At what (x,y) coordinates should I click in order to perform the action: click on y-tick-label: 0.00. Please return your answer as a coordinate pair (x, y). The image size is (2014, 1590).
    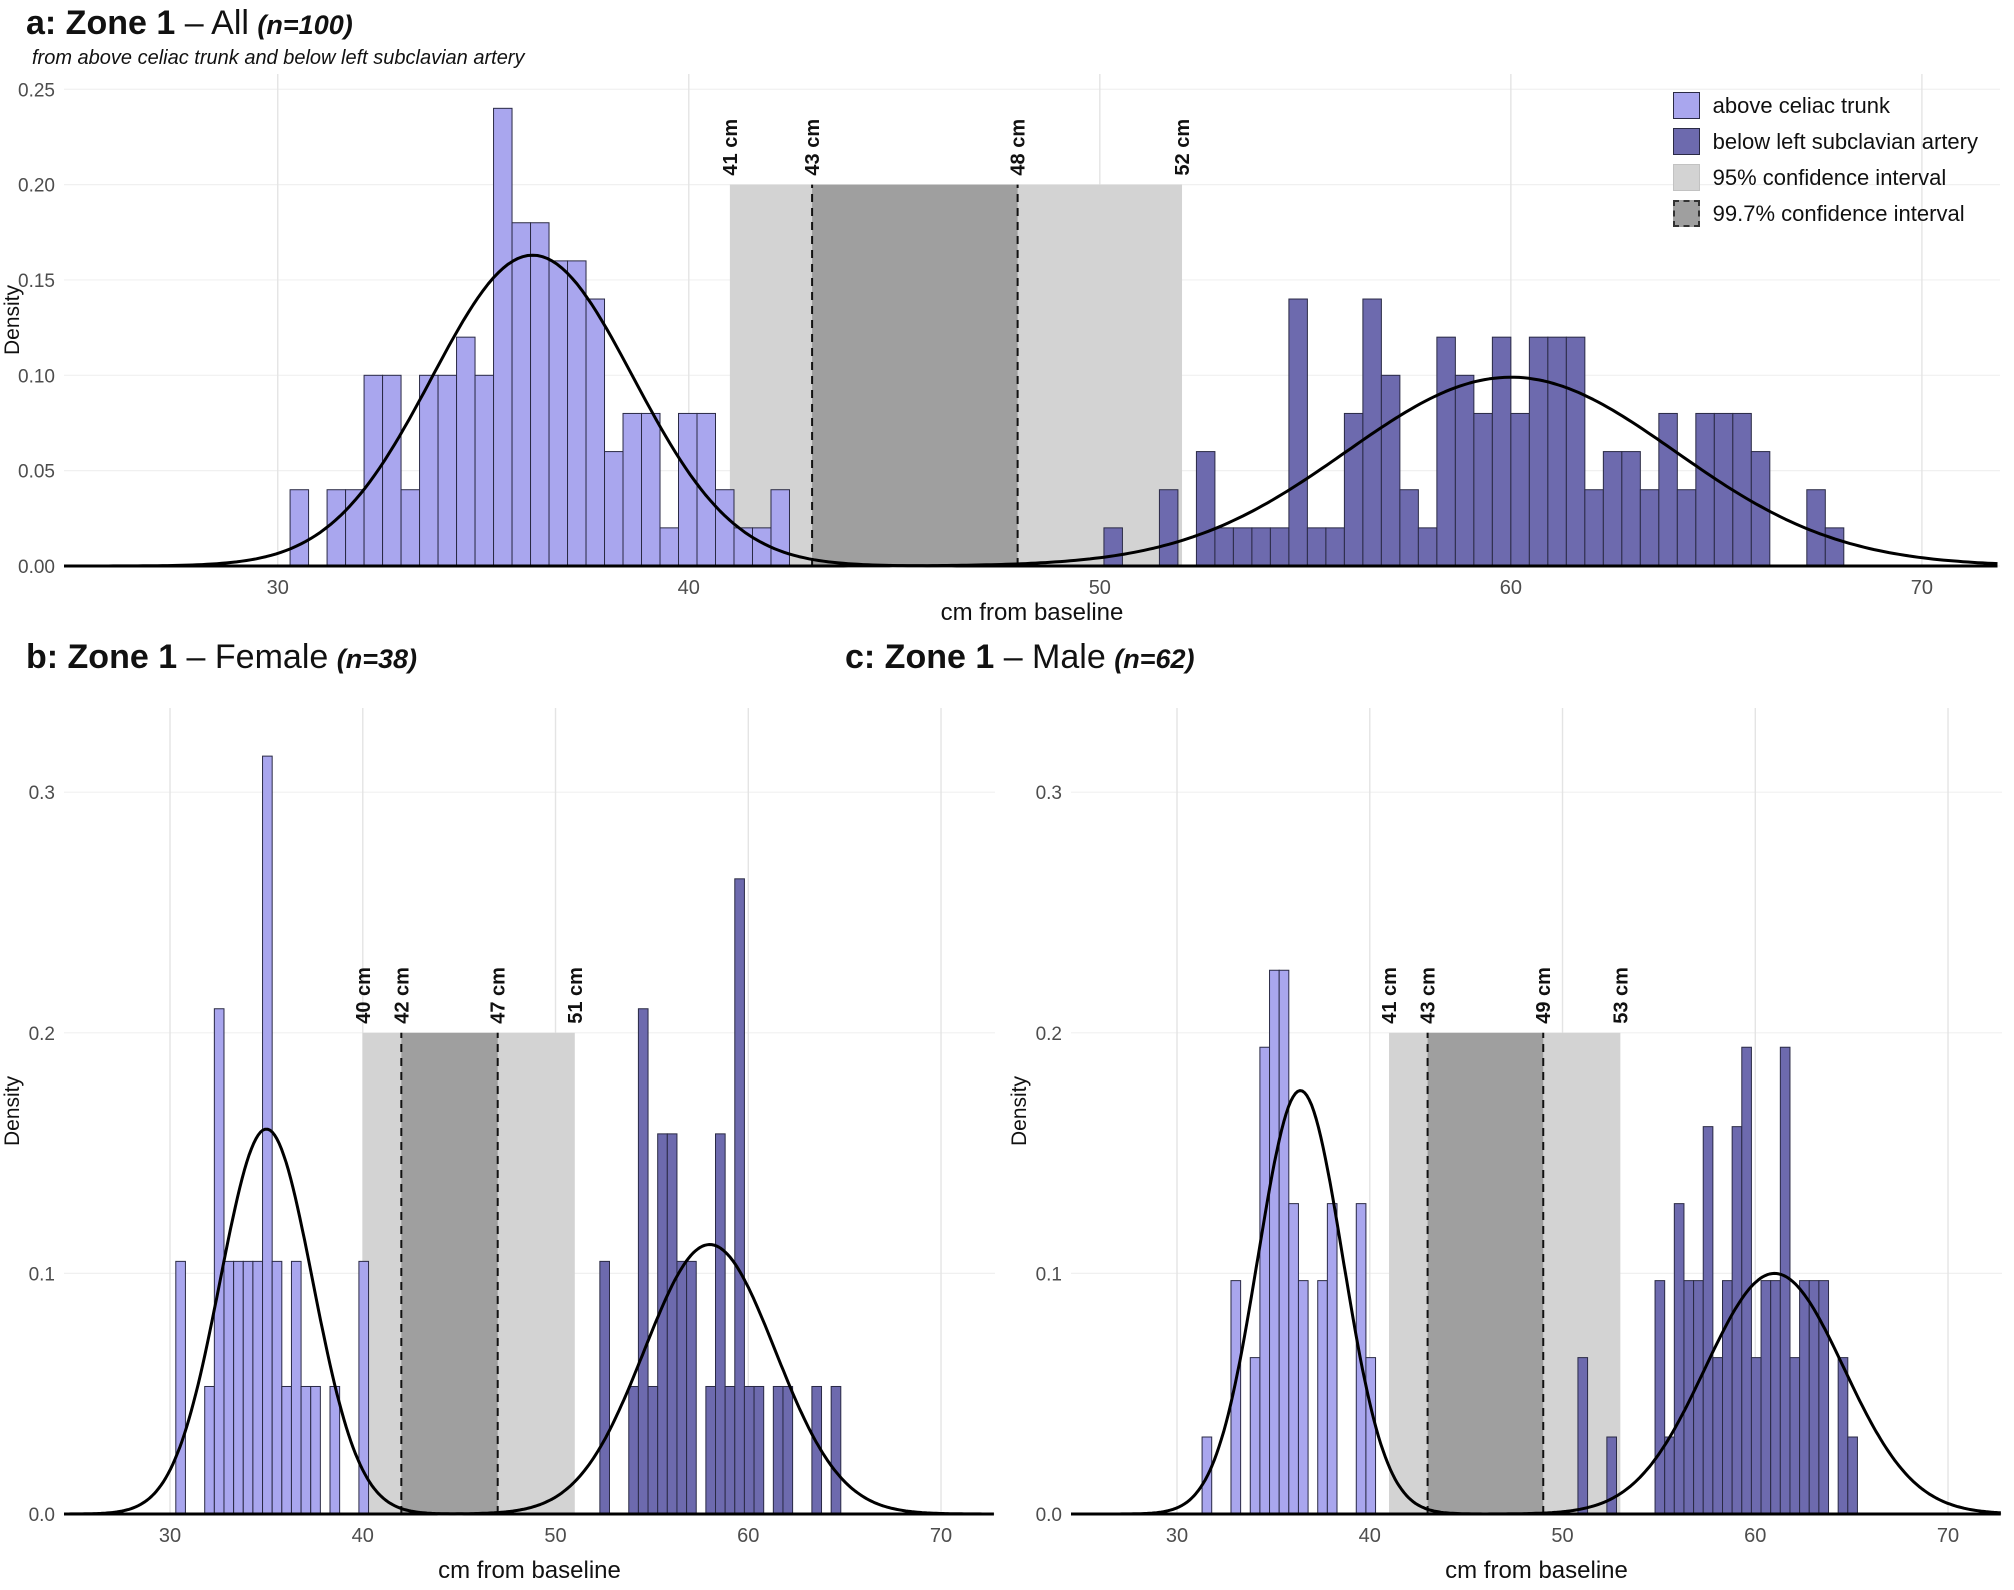
    Looking at the image, I should click on (36, 567).